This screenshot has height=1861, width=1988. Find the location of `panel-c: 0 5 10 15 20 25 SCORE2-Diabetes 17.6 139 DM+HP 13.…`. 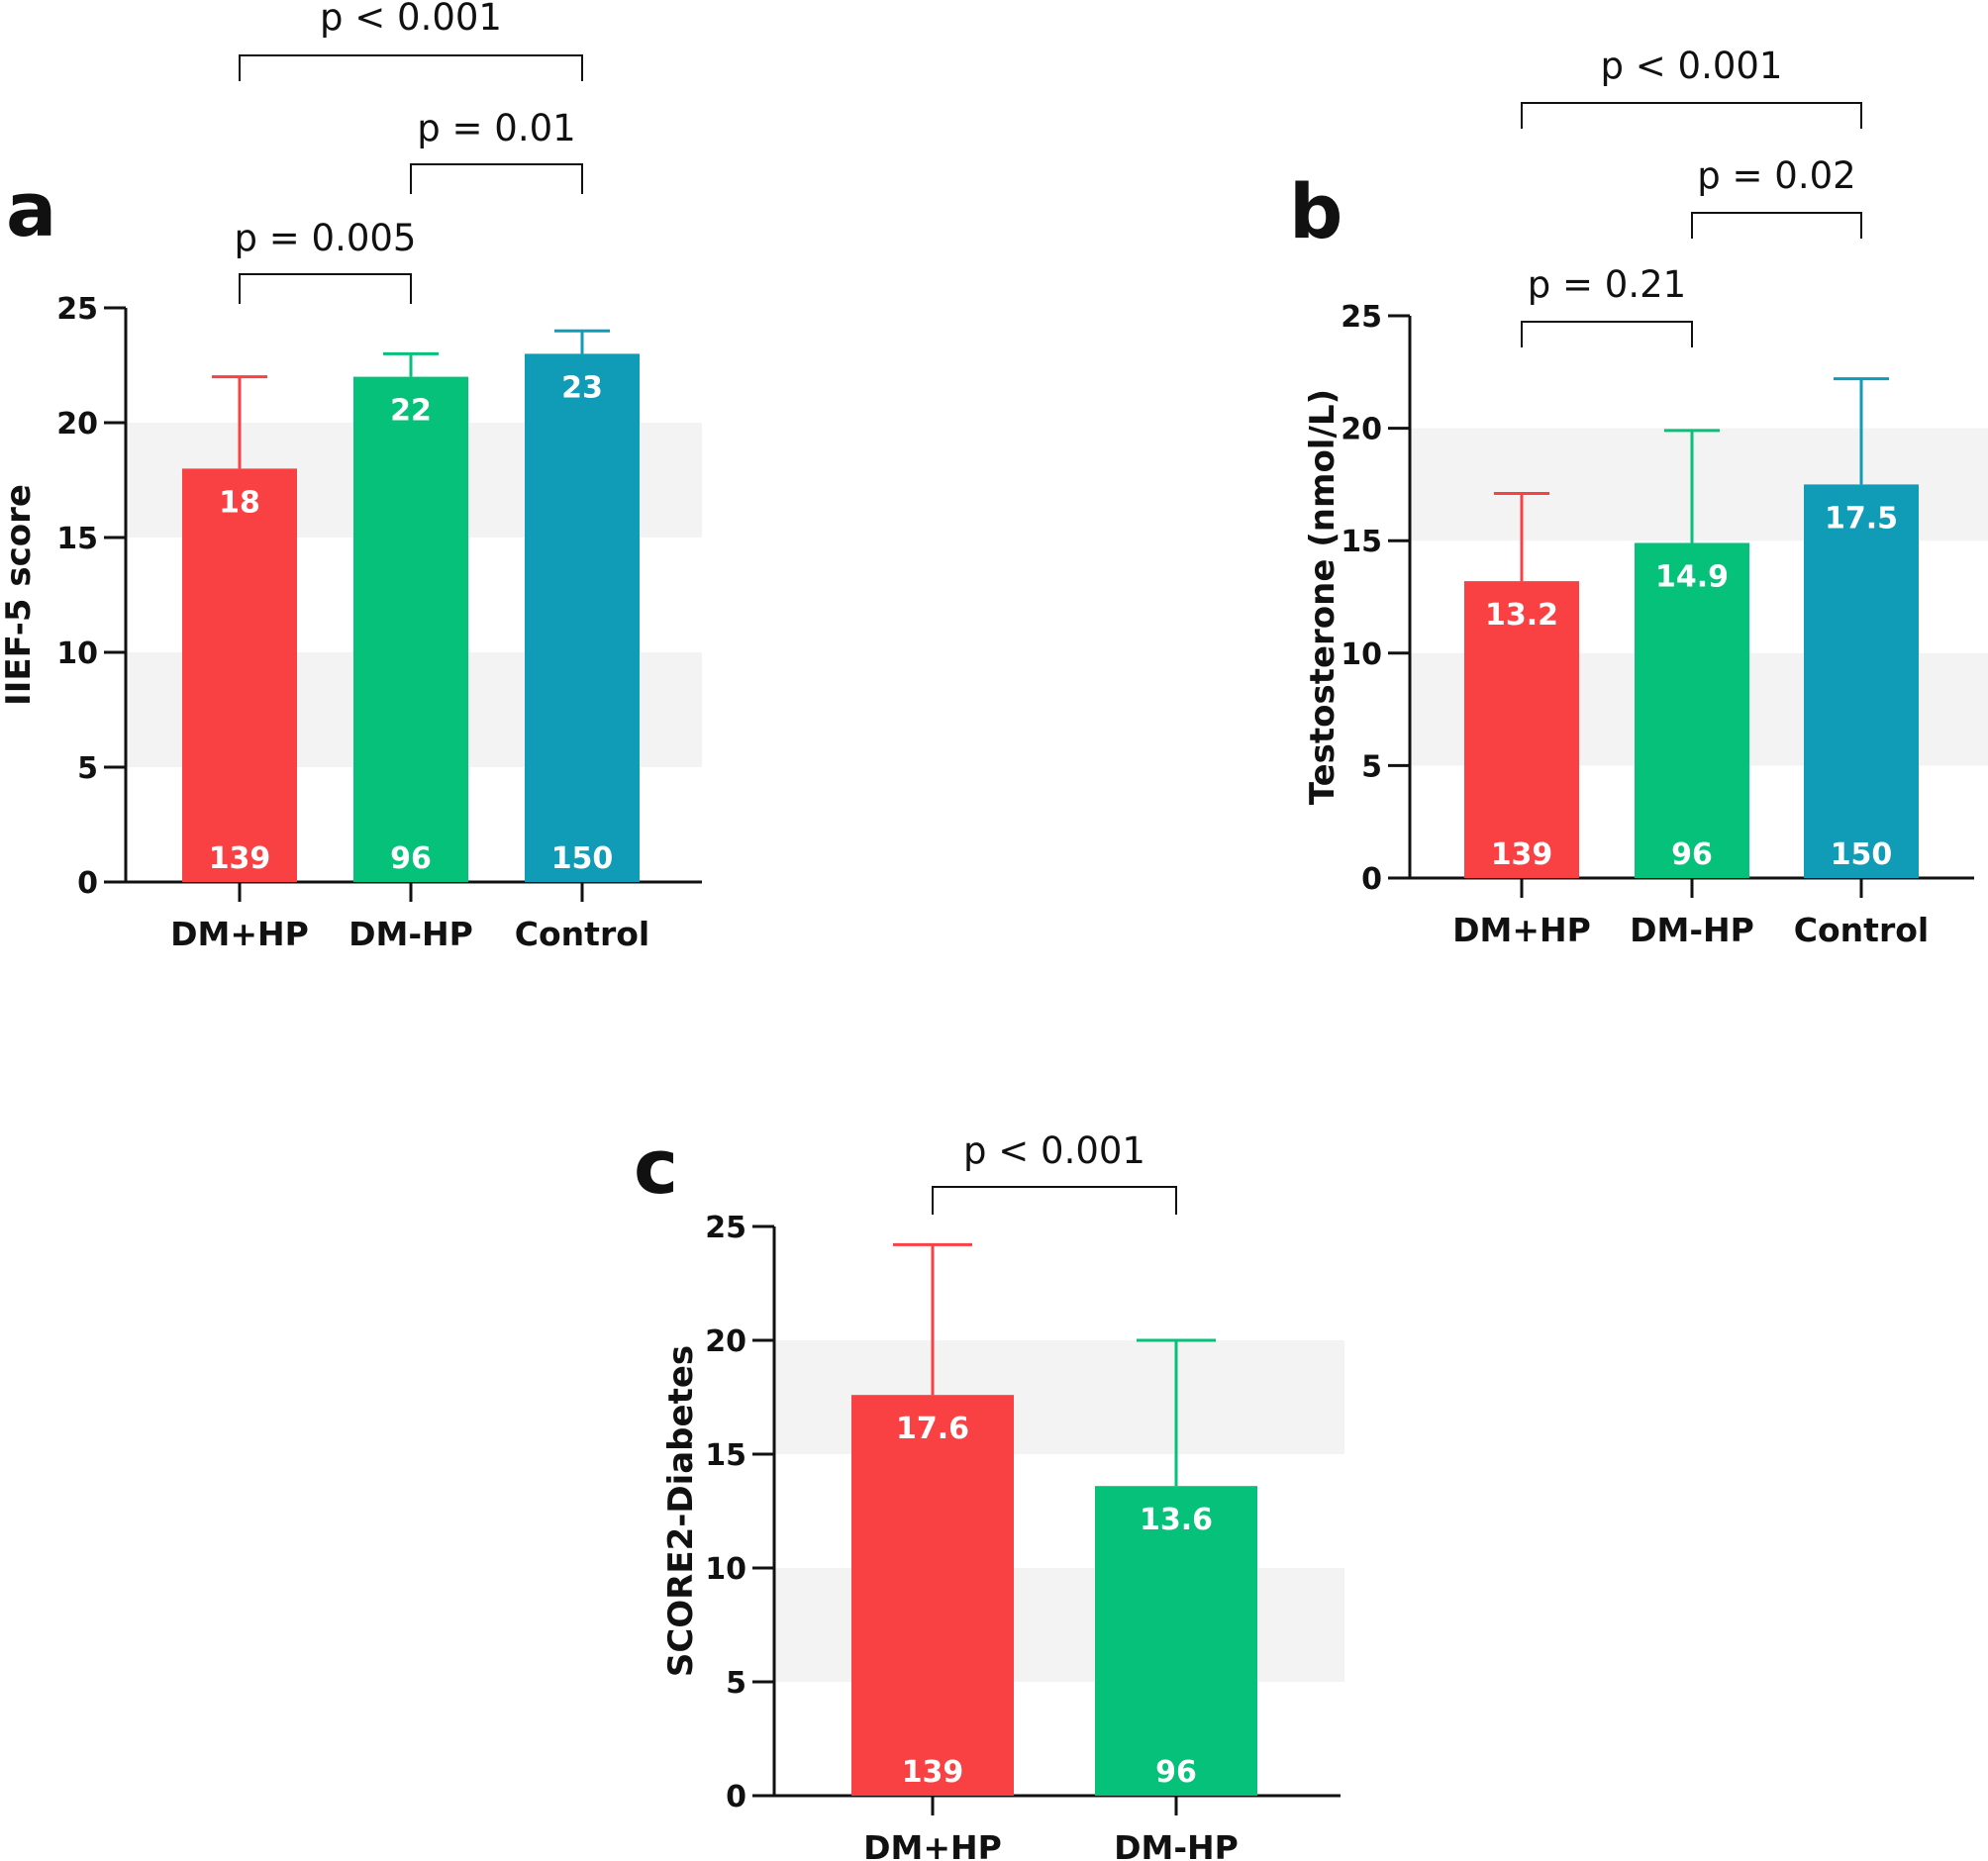

panel-c: 0 5 10 15 20 25 SCORE2-Diabetes 17.6 139 DM+HP 13.… is located at coordinates (989, 1492).